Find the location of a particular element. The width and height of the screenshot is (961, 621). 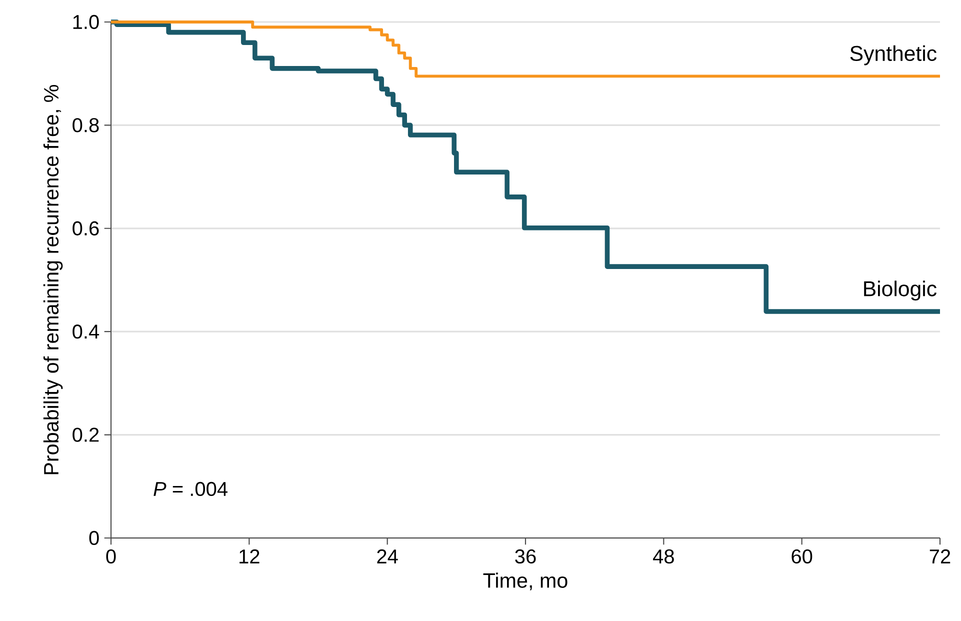

x-tick-label: 60 is located at coordinates (802, 556).